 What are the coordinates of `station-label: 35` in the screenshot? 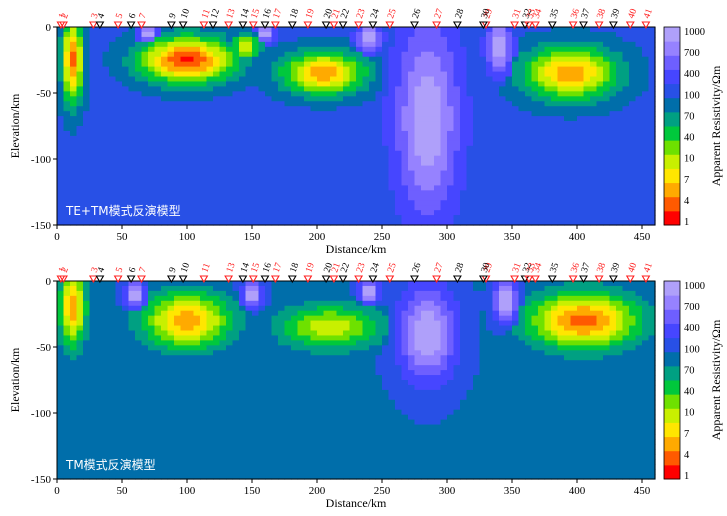 It's located at (555, 13).